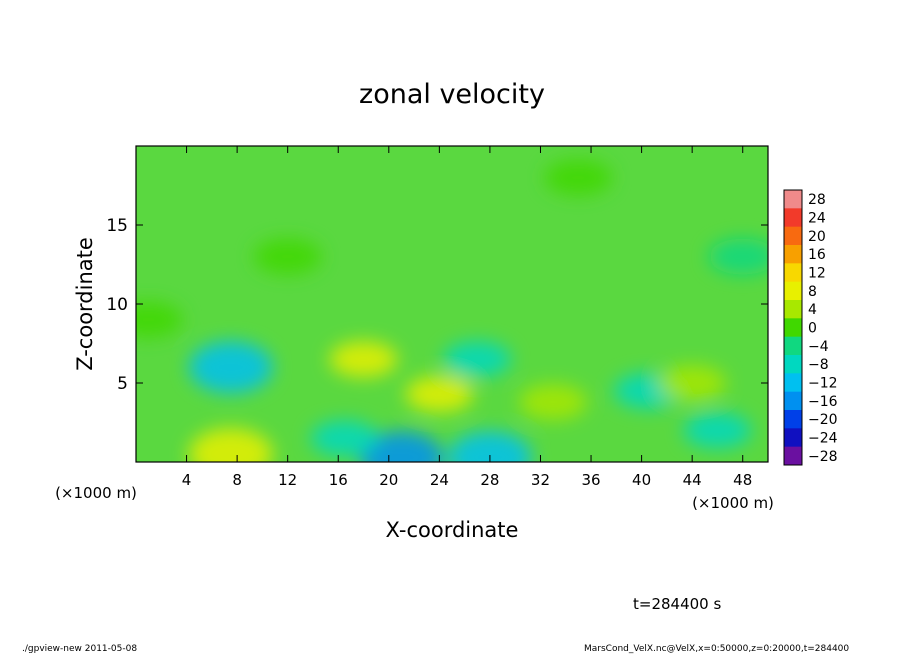 Image resolution: width=904 pixels, height=654 pixels. What do you see at coordinates (812, 292) in the screenshot?
I see `colorbar-label: 8` at bounding box center [812, 292].